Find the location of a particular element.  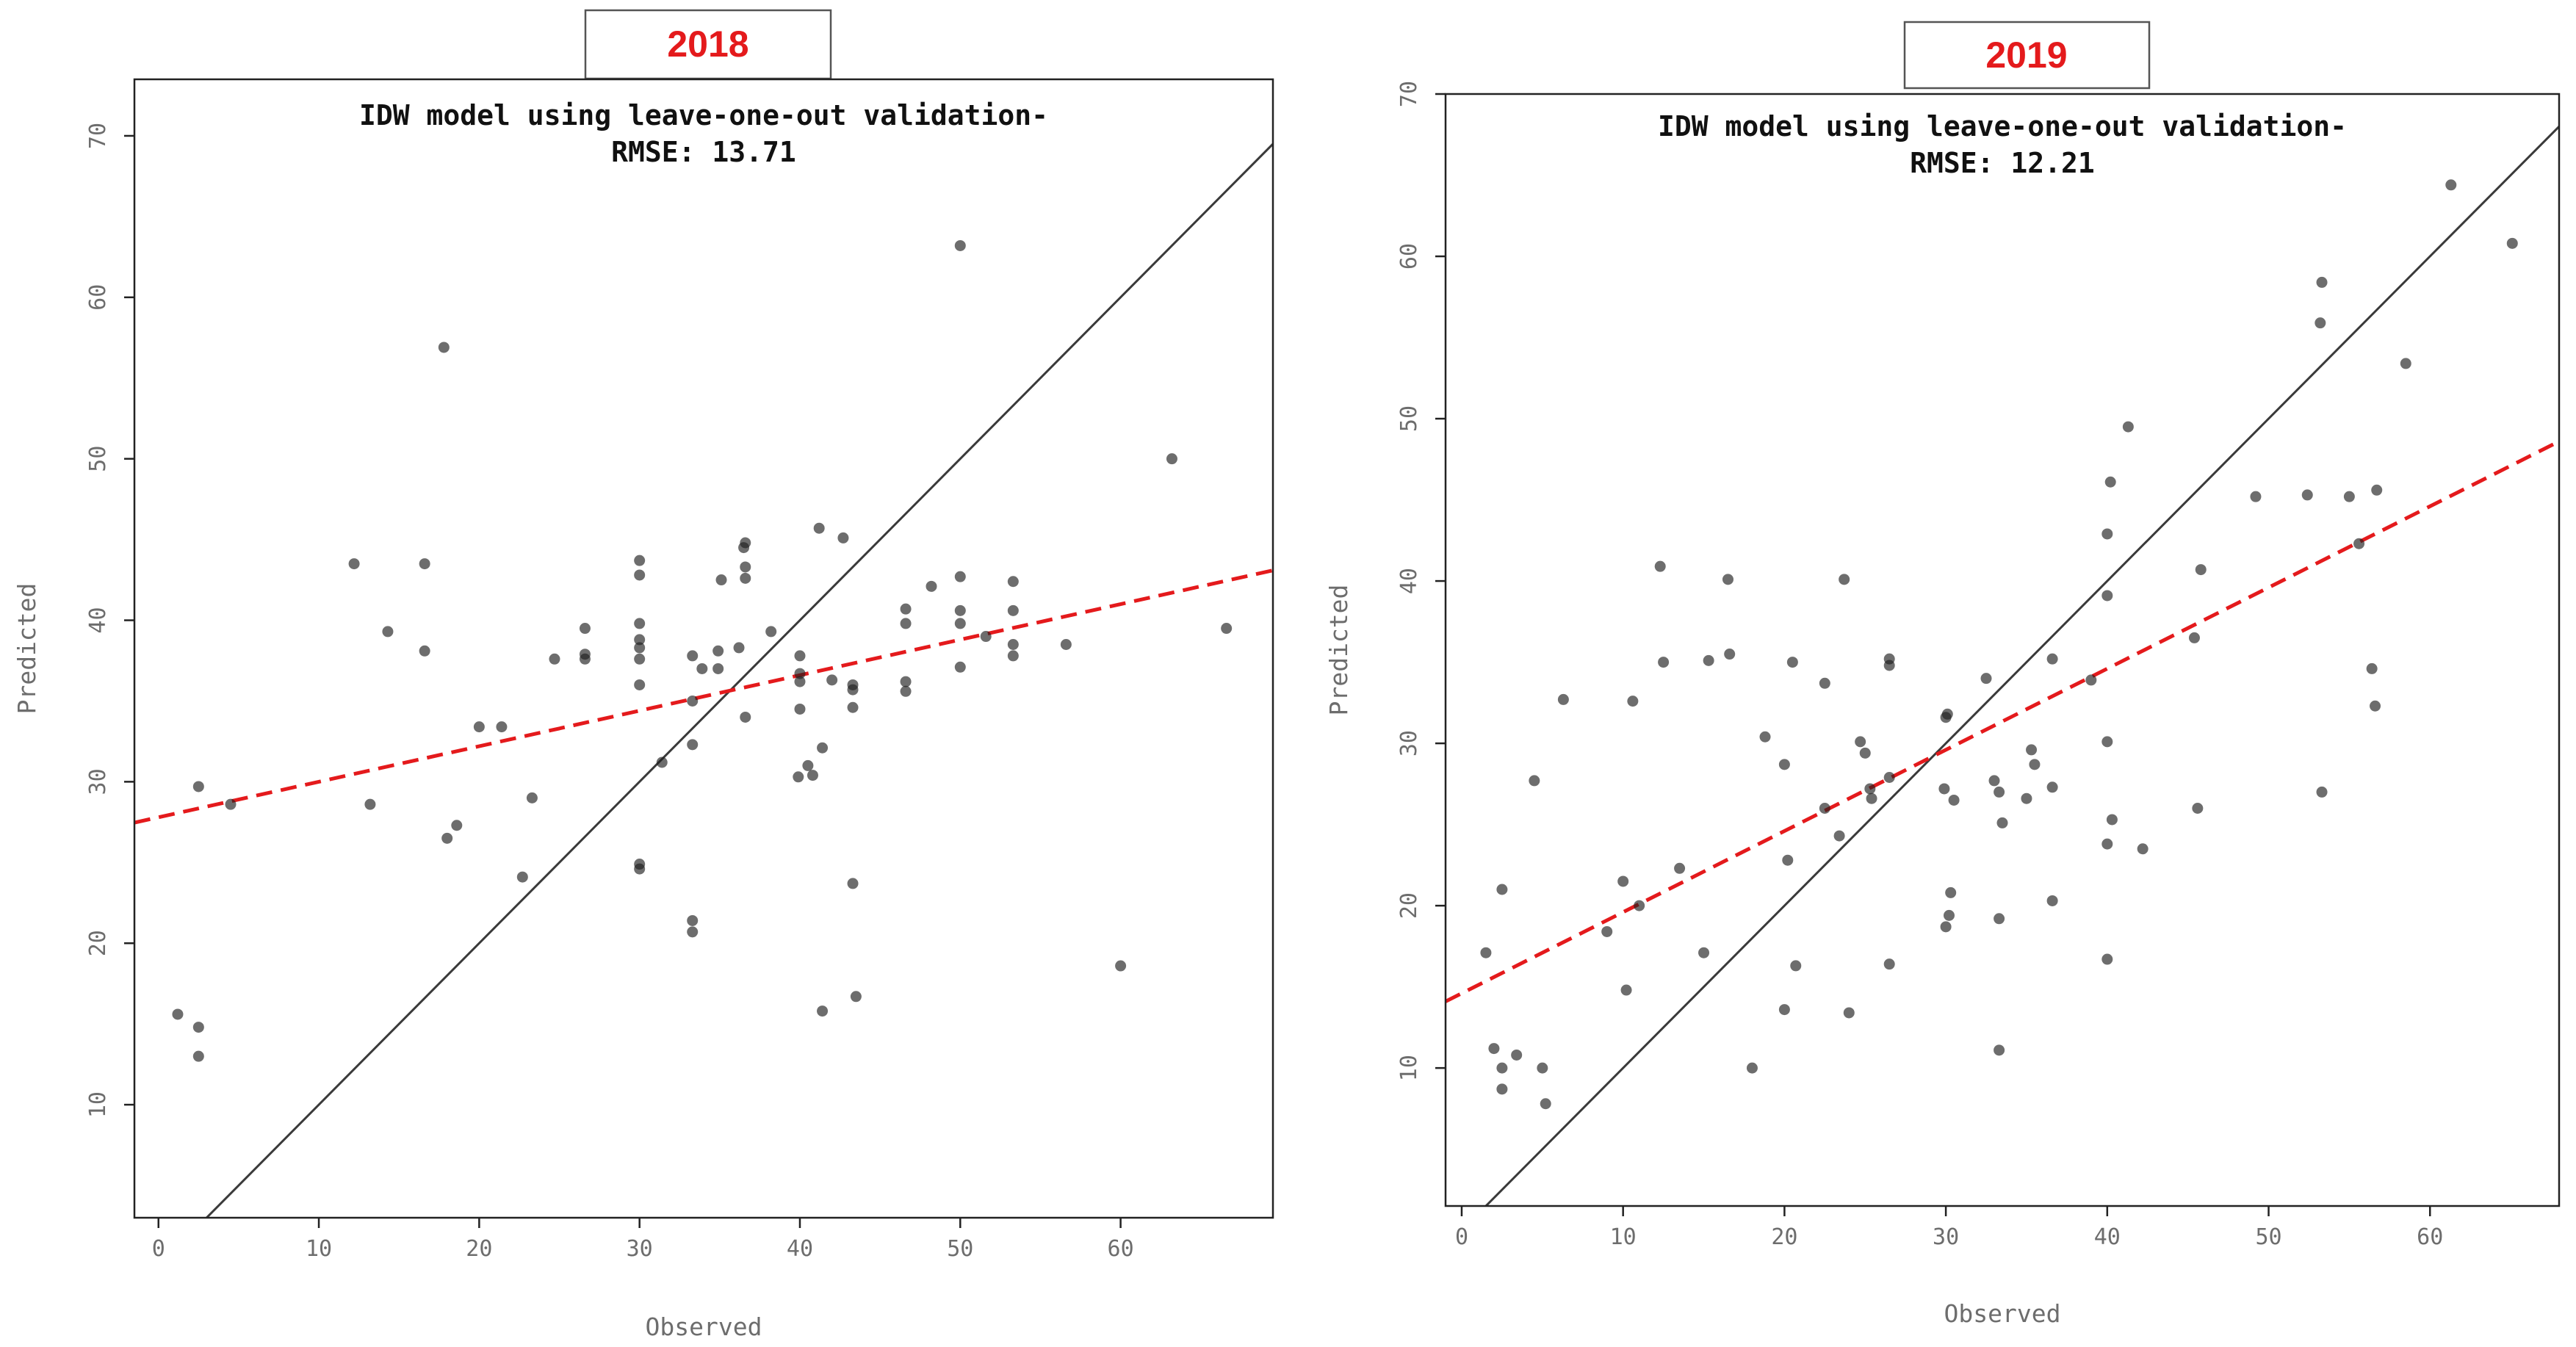

y-tick-label: 20 is located at coordinates (98, 943).